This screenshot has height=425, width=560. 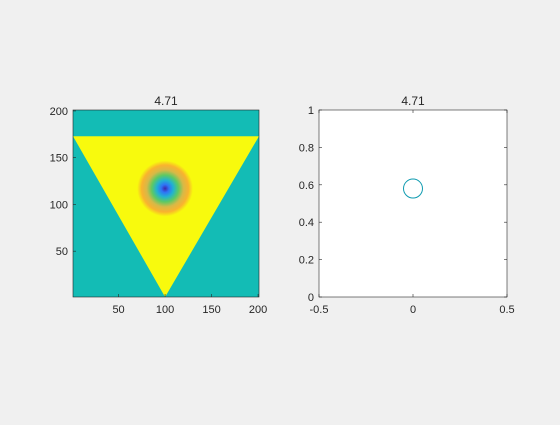 I want to click on image-y-tick-label: 200, so click(x=59, y=112).